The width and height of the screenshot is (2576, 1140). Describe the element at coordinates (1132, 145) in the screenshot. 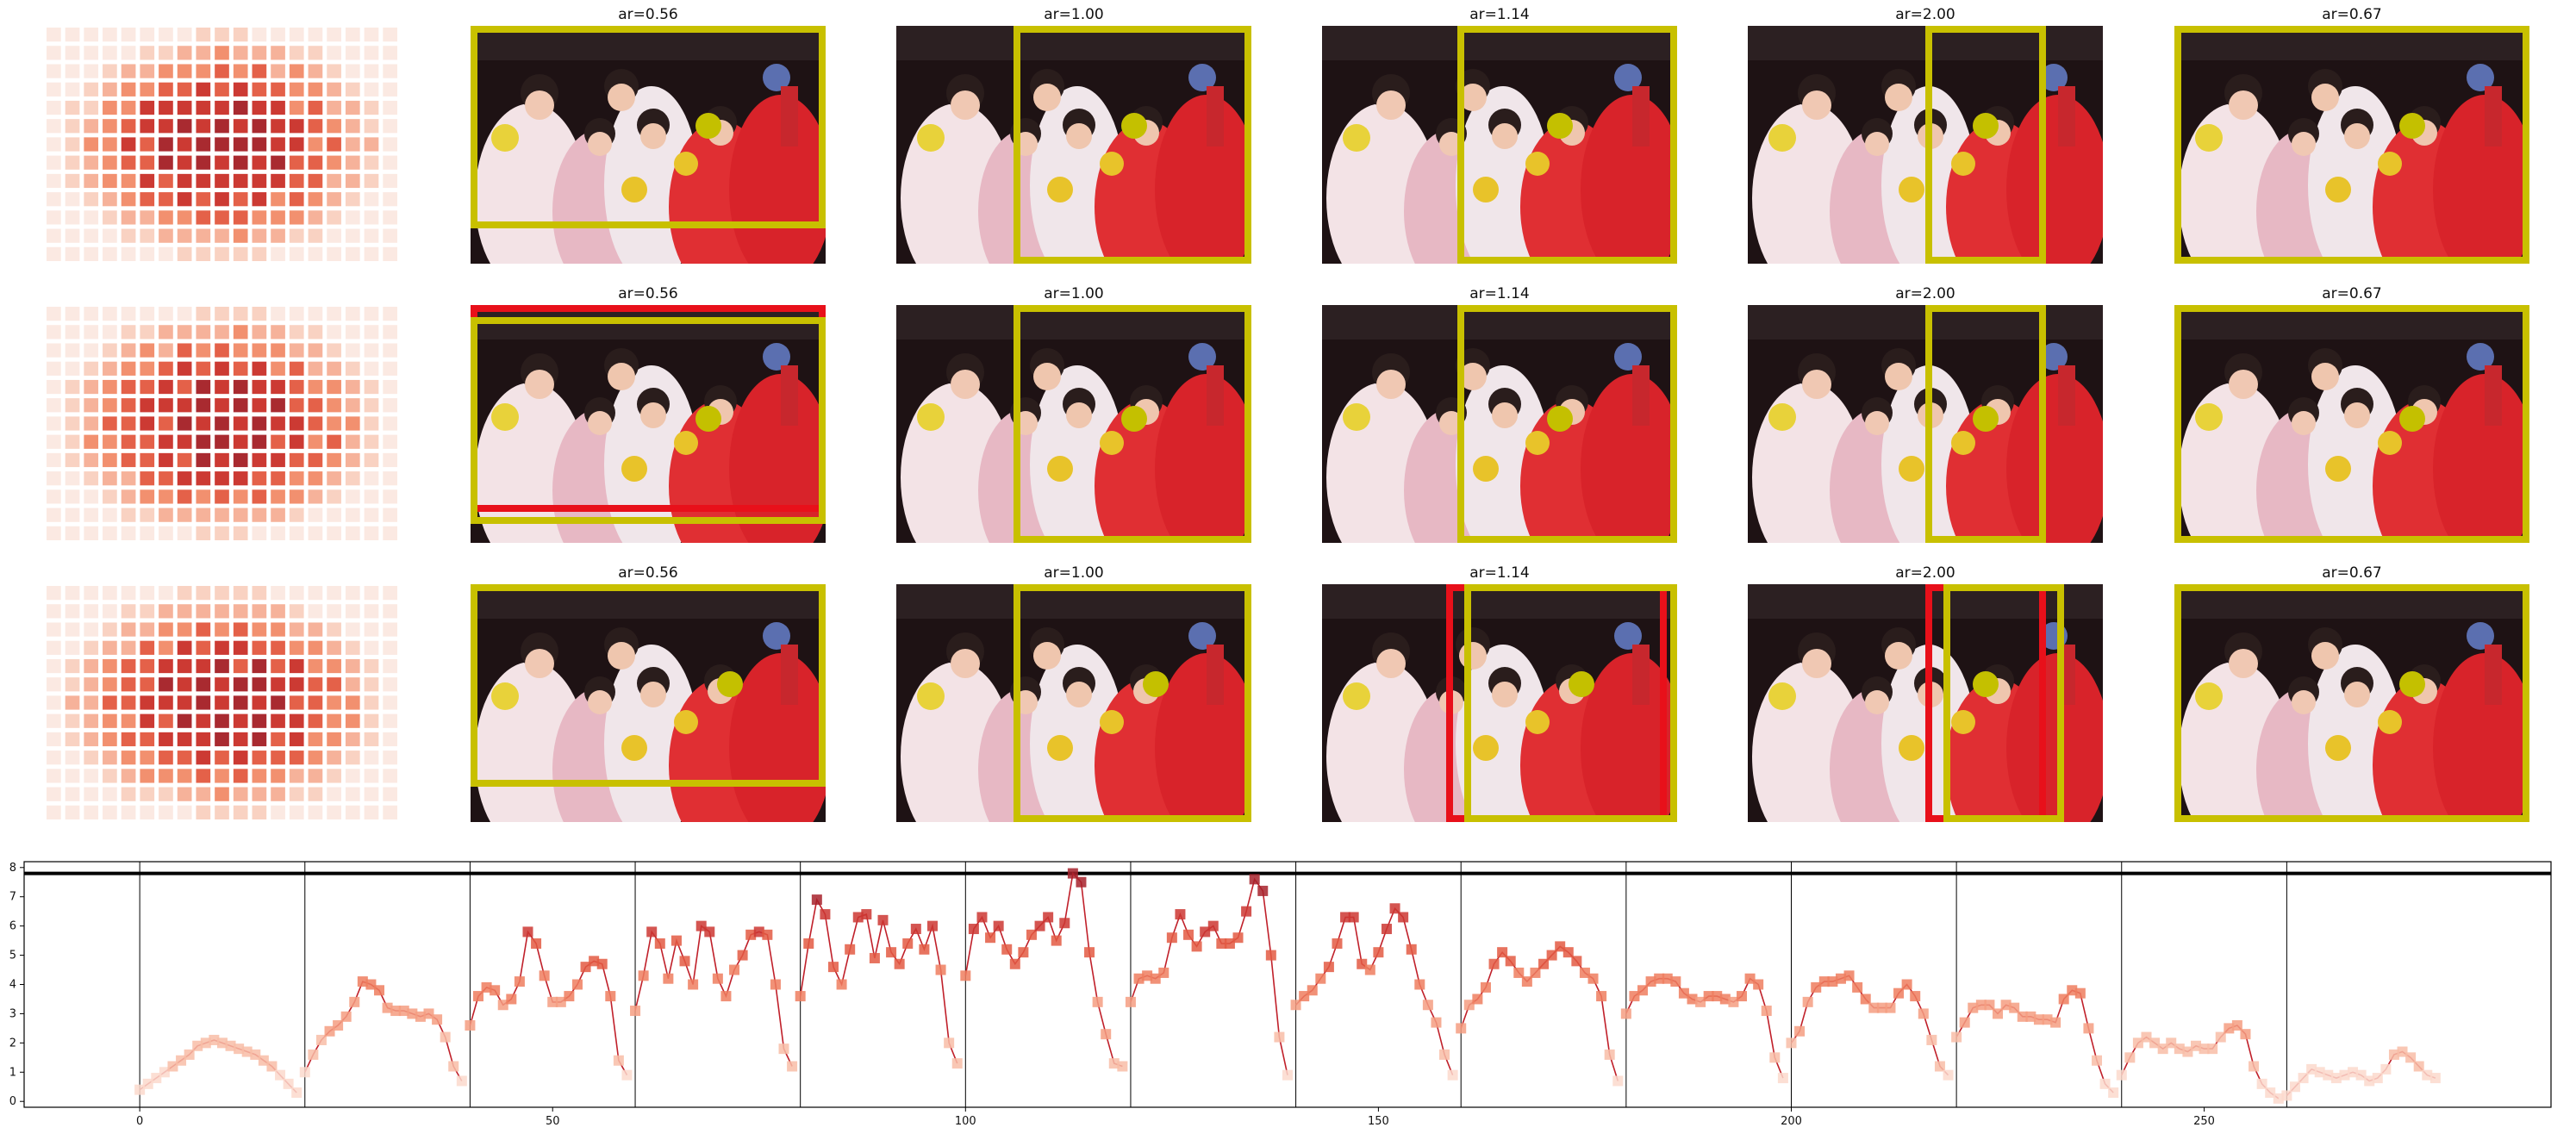

I see `crop-box` at that location.